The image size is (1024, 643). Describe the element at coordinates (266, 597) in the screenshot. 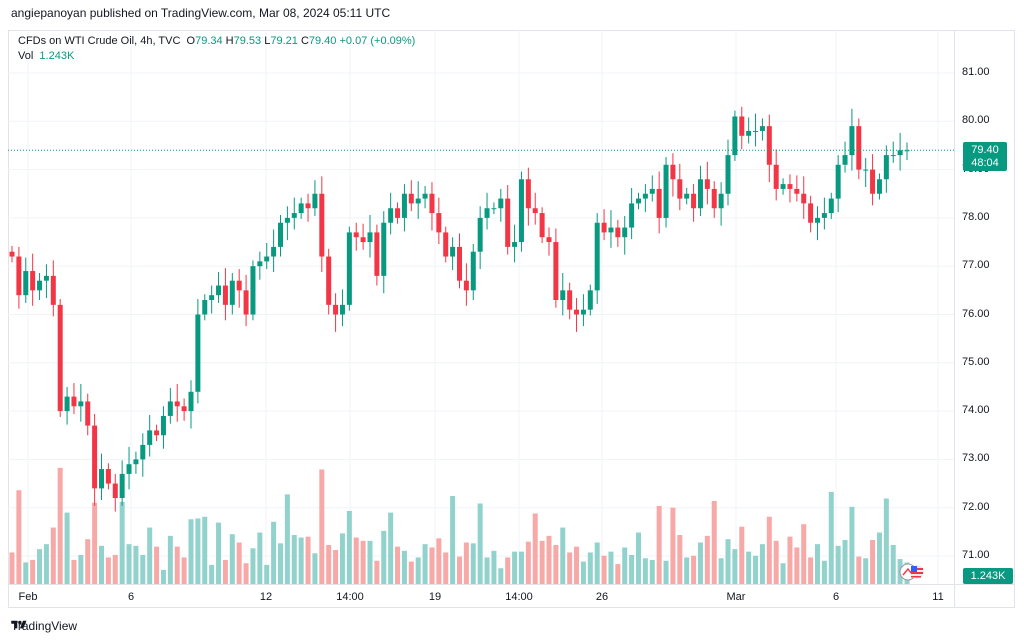

I see `time-tick-label: 12` at that location.